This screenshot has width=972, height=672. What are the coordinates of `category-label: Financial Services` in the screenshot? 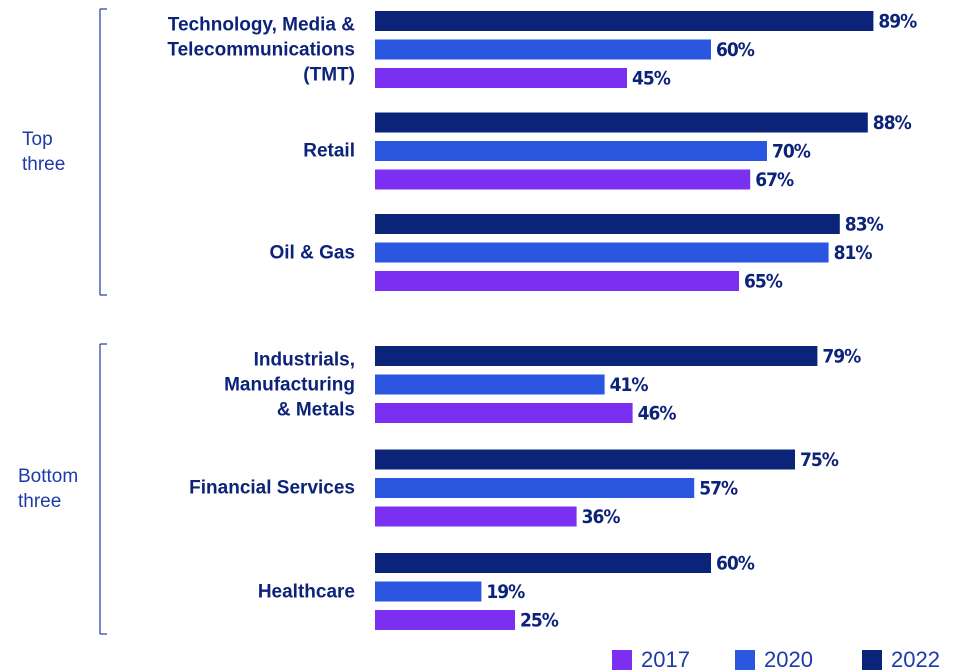 It's located at (272, 488).